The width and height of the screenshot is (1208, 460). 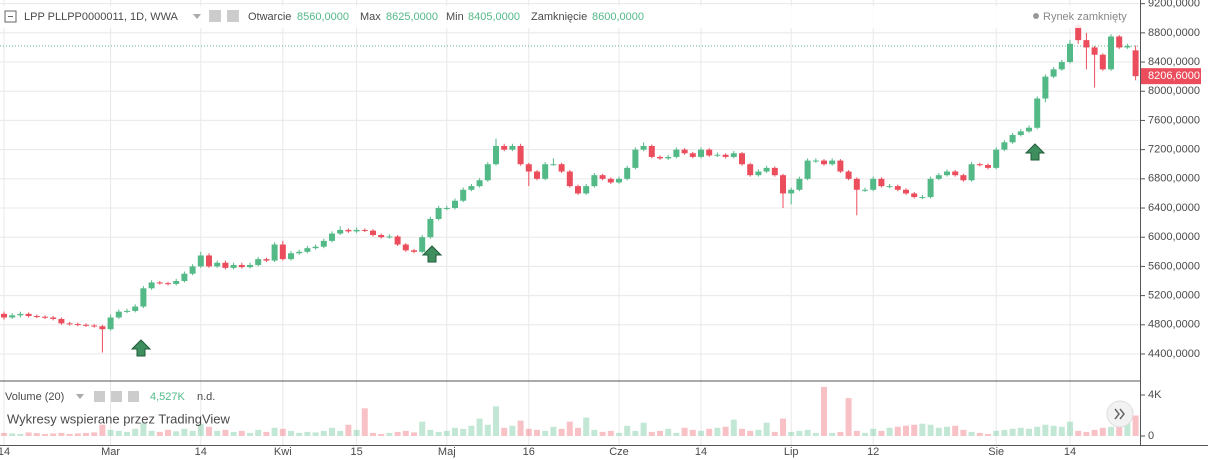 What do you see at coordinates (447, 452) in the screenshot?
I see `x-tick-label: Maj` at bounding box center [447, 452].